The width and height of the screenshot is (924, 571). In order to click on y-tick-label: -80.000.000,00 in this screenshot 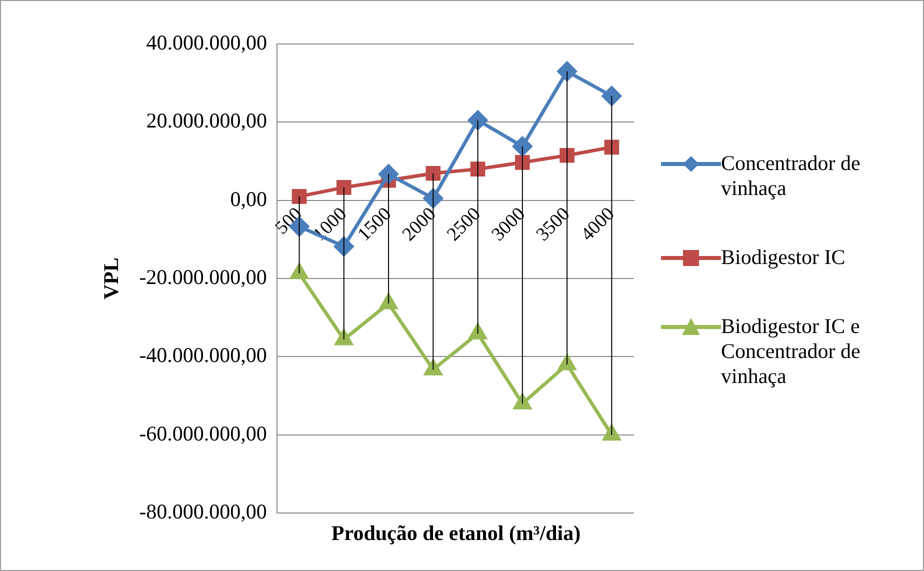, I will do `click(203, 512)`.